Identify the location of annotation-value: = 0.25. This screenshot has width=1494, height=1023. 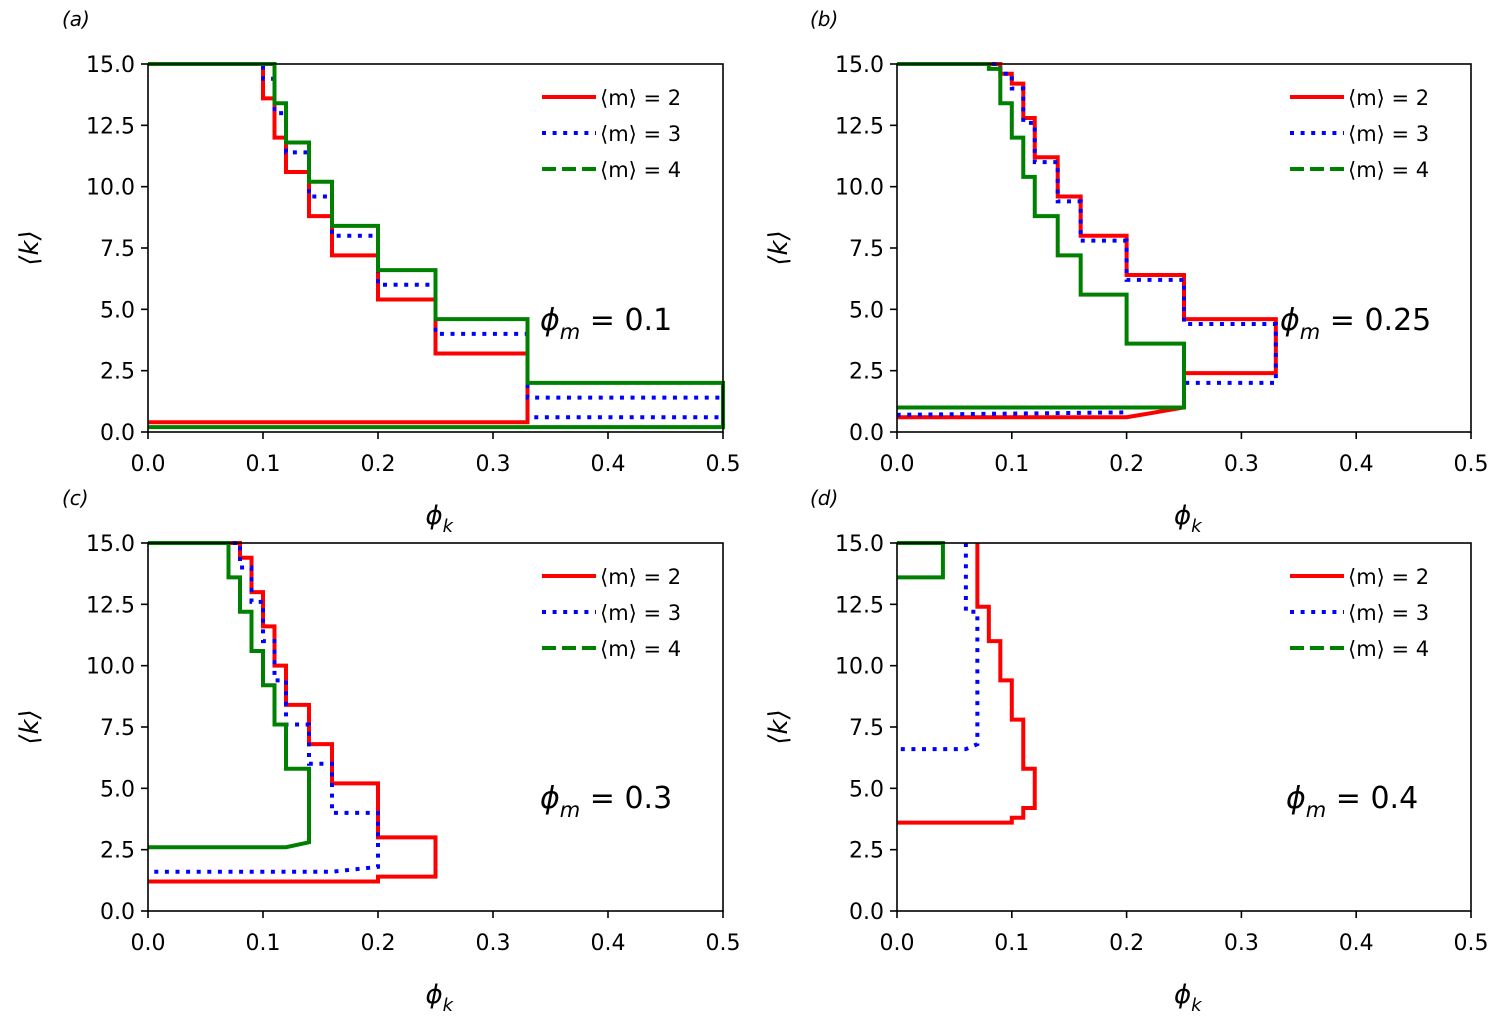
(1375, 320).